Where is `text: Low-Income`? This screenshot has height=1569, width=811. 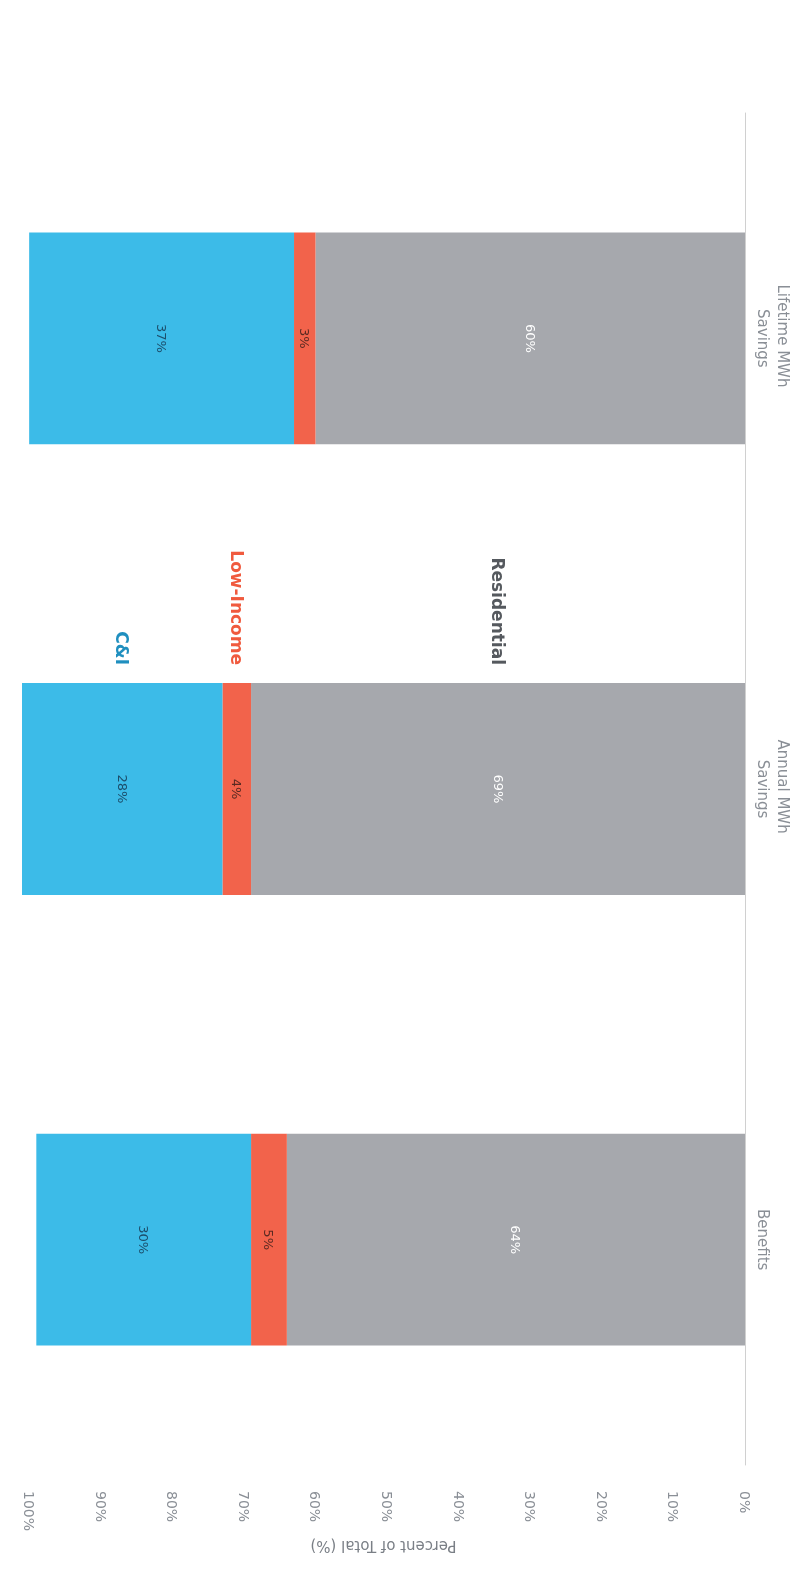
text: Low-Income is located at coordinates (236, 607).